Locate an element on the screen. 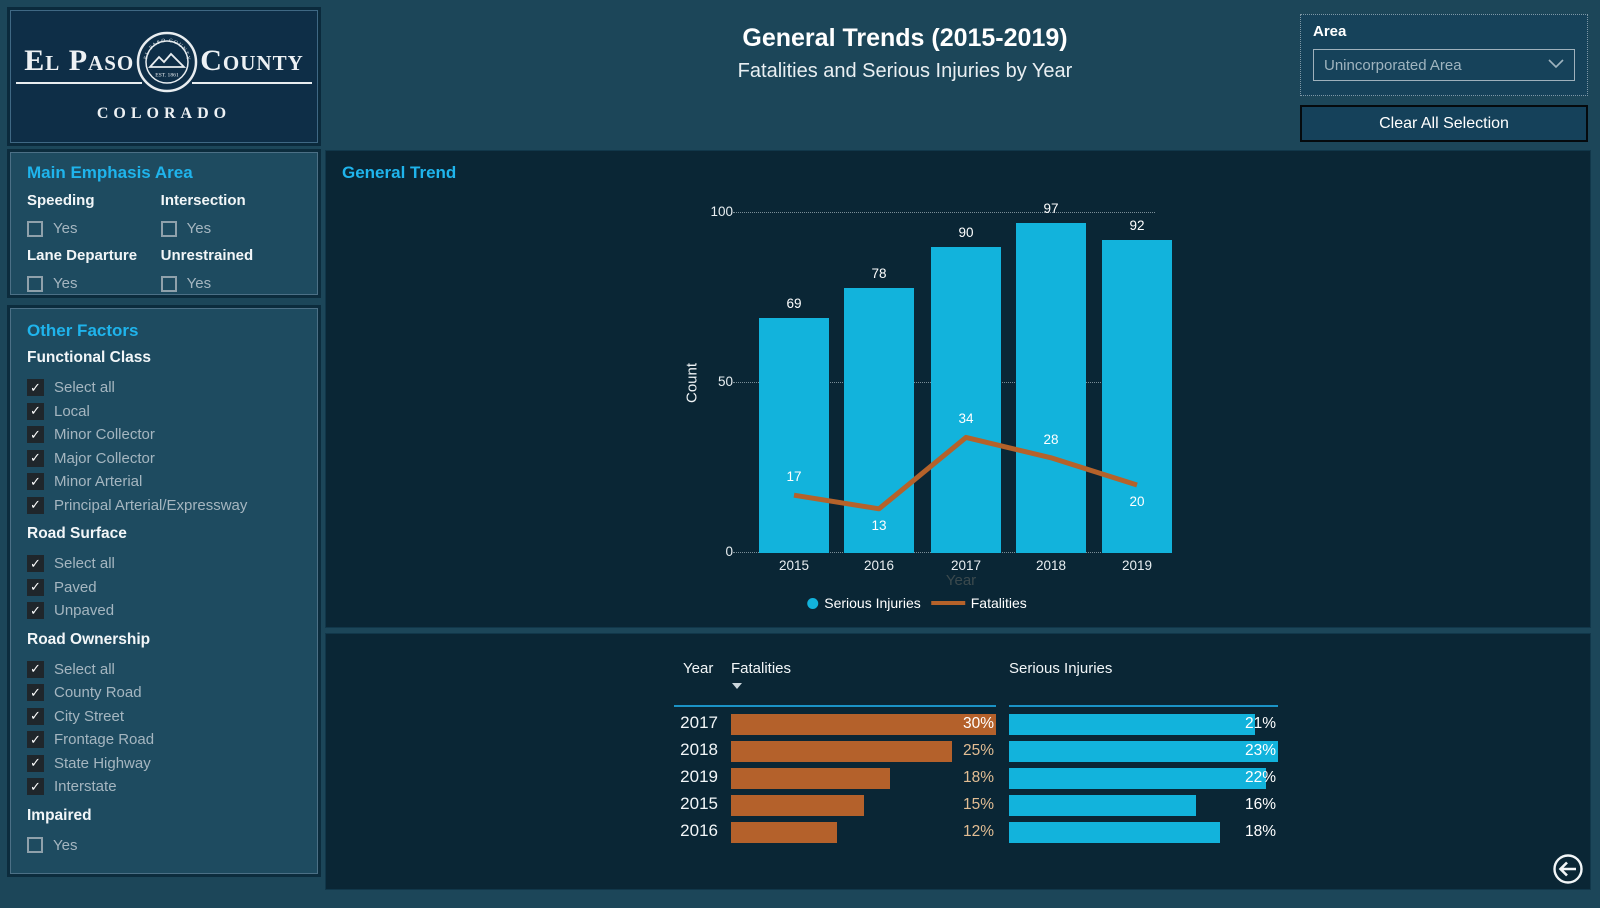 Image resolution: width=1600 pixels, height=908 pixels. logo-name-right: County is located at coordinates (252, 64).